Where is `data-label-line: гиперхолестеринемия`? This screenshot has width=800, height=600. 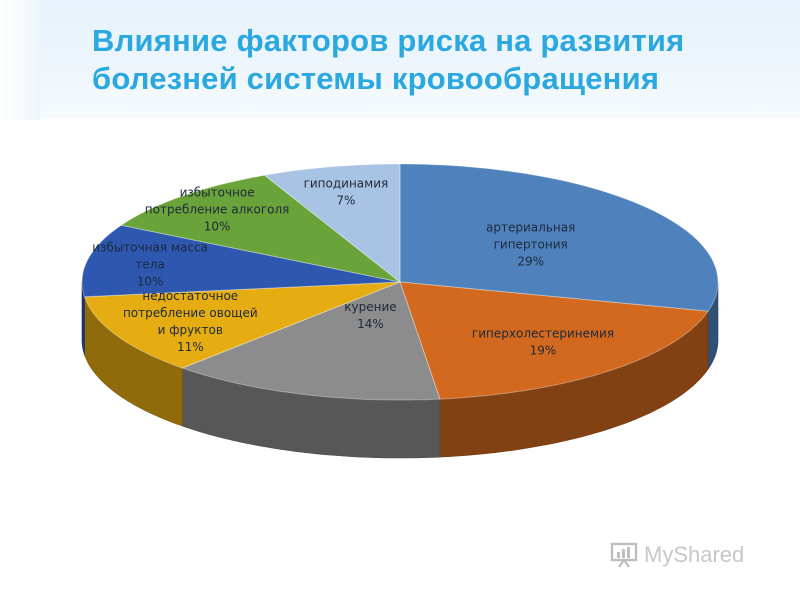 data-label-line: гиперхолестеринемия is located at coordinates (543, 334).